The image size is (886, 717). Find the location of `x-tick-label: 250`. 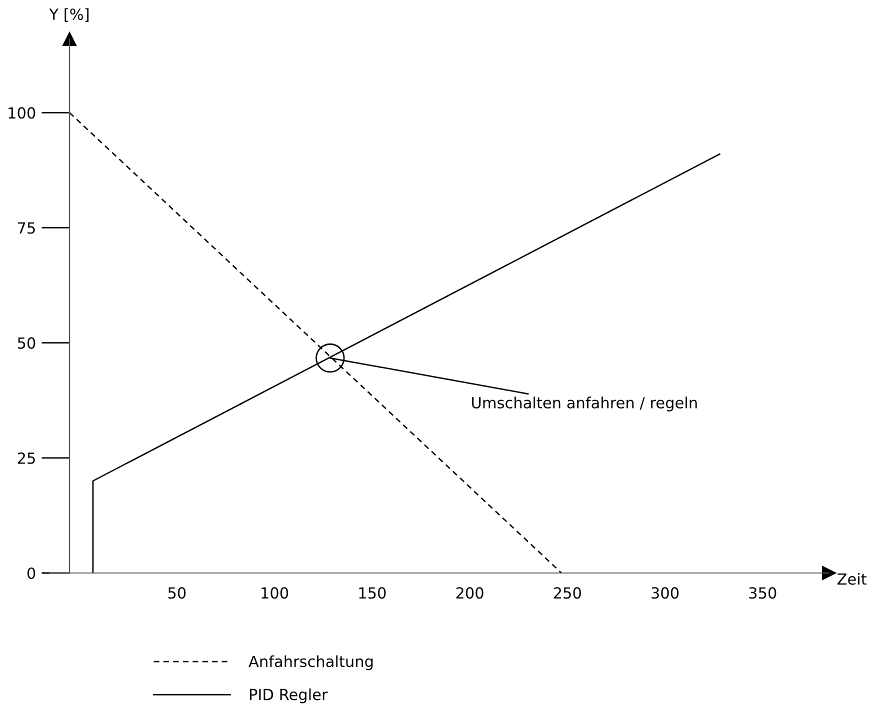

x-tick-label: 250 is located at coordinates (567, 593).